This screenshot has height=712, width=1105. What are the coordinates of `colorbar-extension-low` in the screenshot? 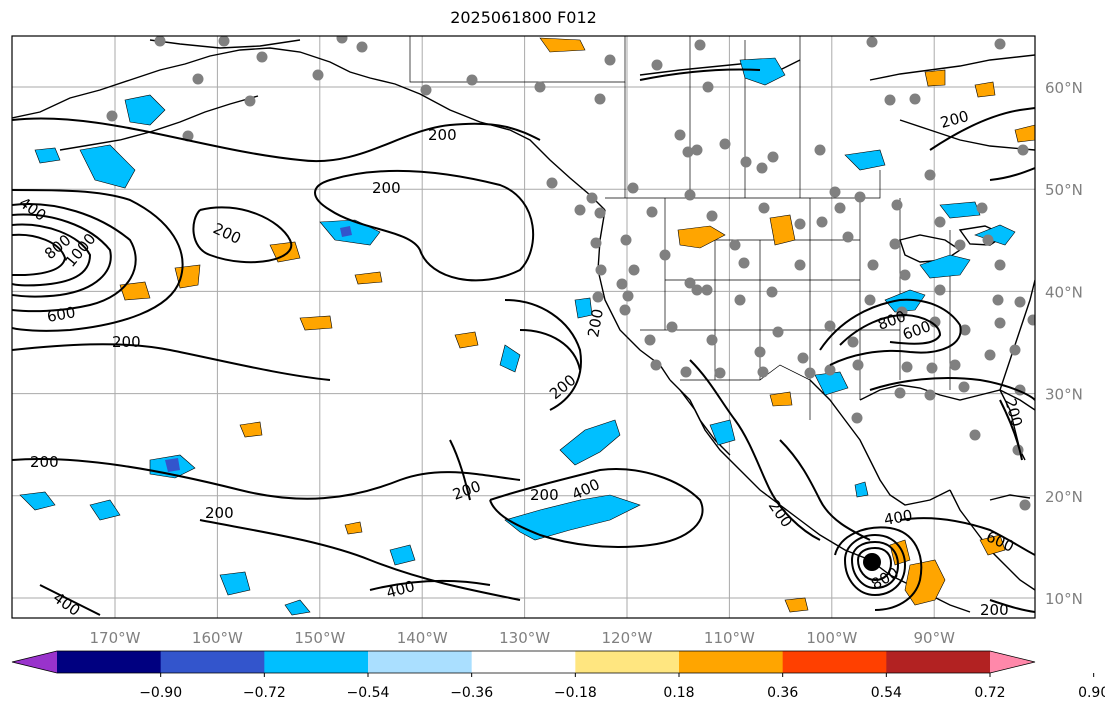 It's located at (34, 662).